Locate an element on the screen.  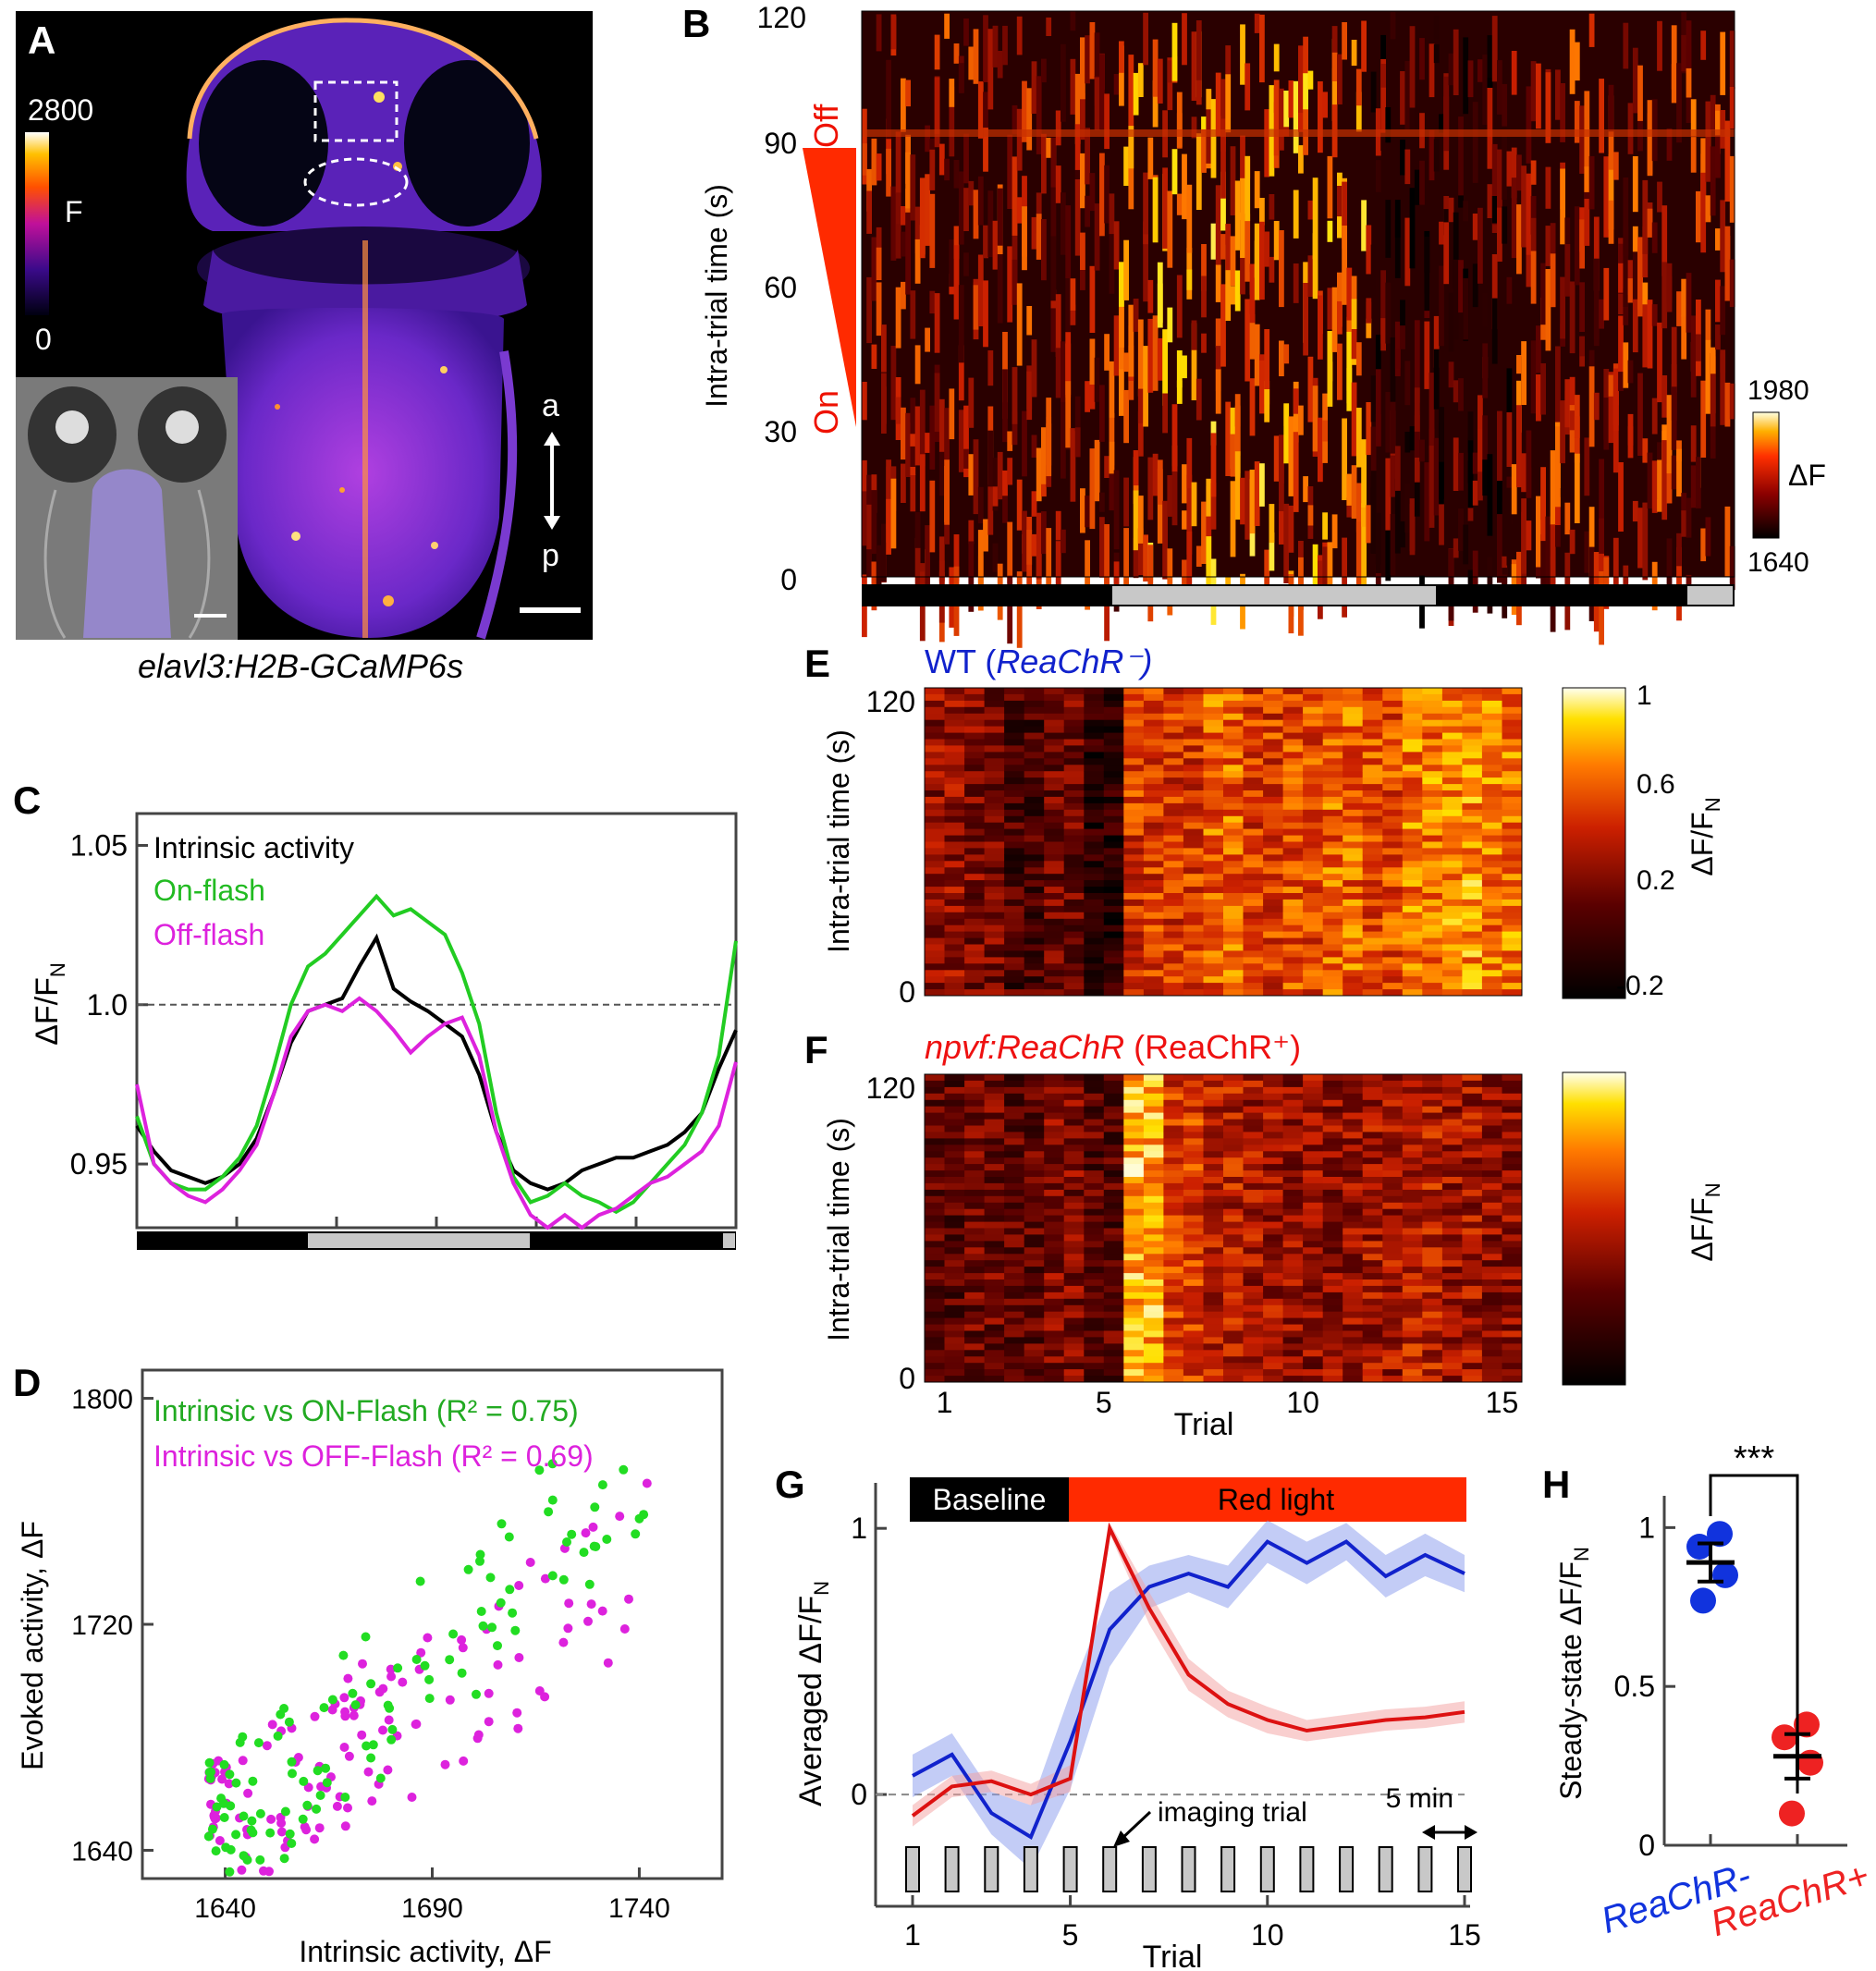
dot-h is located at coordinates (1699, 1547).